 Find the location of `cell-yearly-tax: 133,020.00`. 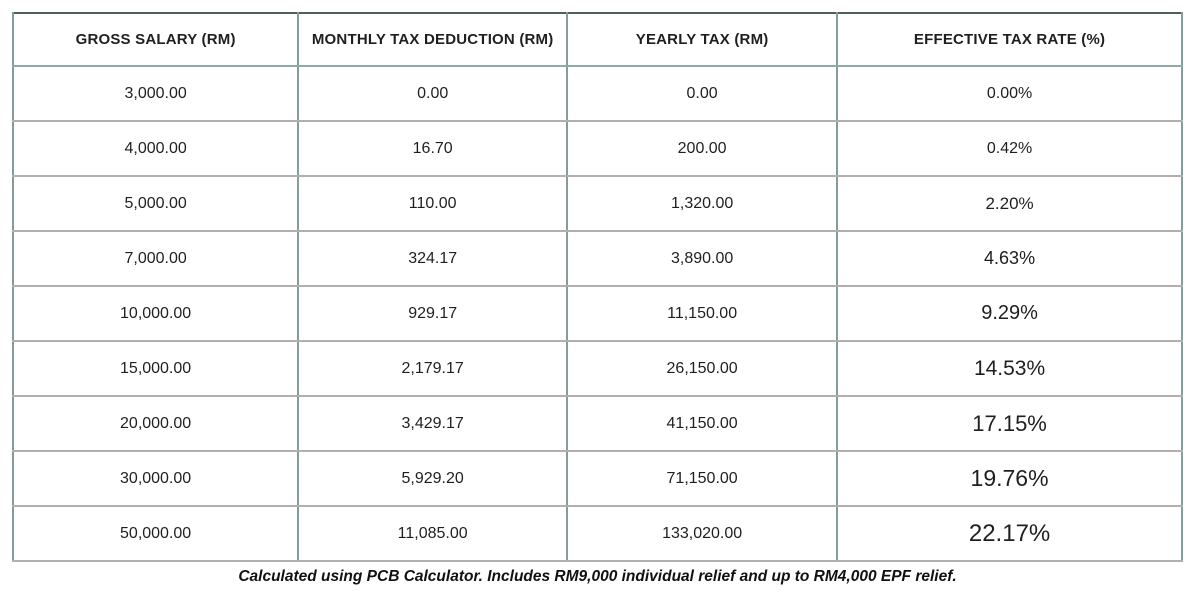

cell-yearly-tax: 133,020.00 is located at coordinates (702, 533).